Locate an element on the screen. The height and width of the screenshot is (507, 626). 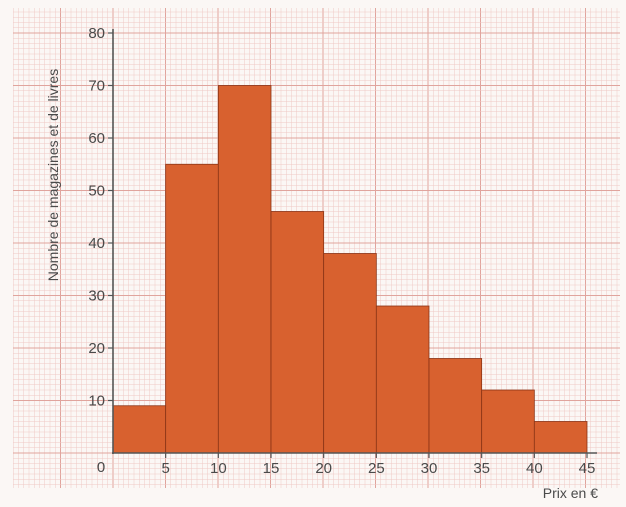
y-axis-title: Nombre de magazines et de livres is located at coordinates (53, 175).